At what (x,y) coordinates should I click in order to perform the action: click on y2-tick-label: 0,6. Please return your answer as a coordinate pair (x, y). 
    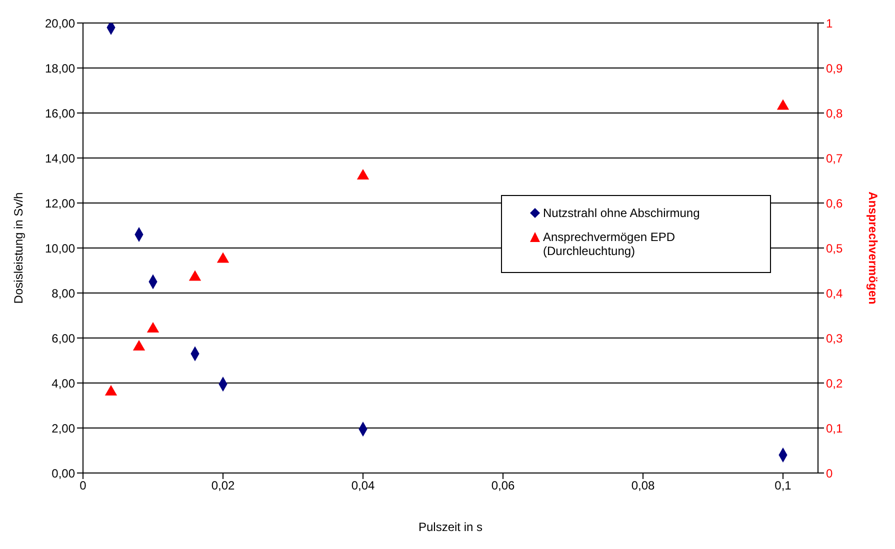
    Looking at the image, I should click on (835, 203).